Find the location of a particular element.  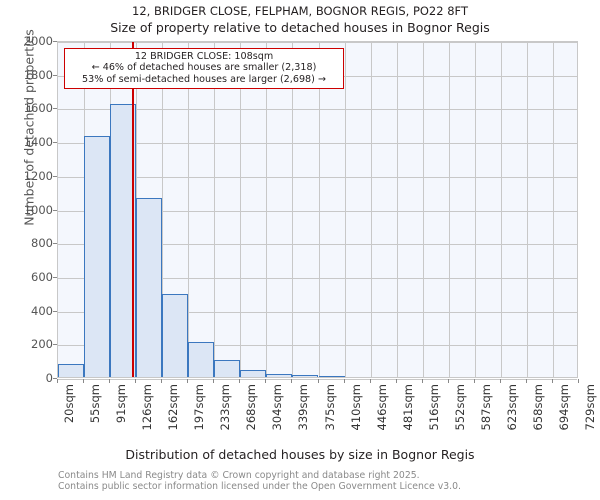

y-axis-tick-label: 600 is located at coordinates (42, 276).